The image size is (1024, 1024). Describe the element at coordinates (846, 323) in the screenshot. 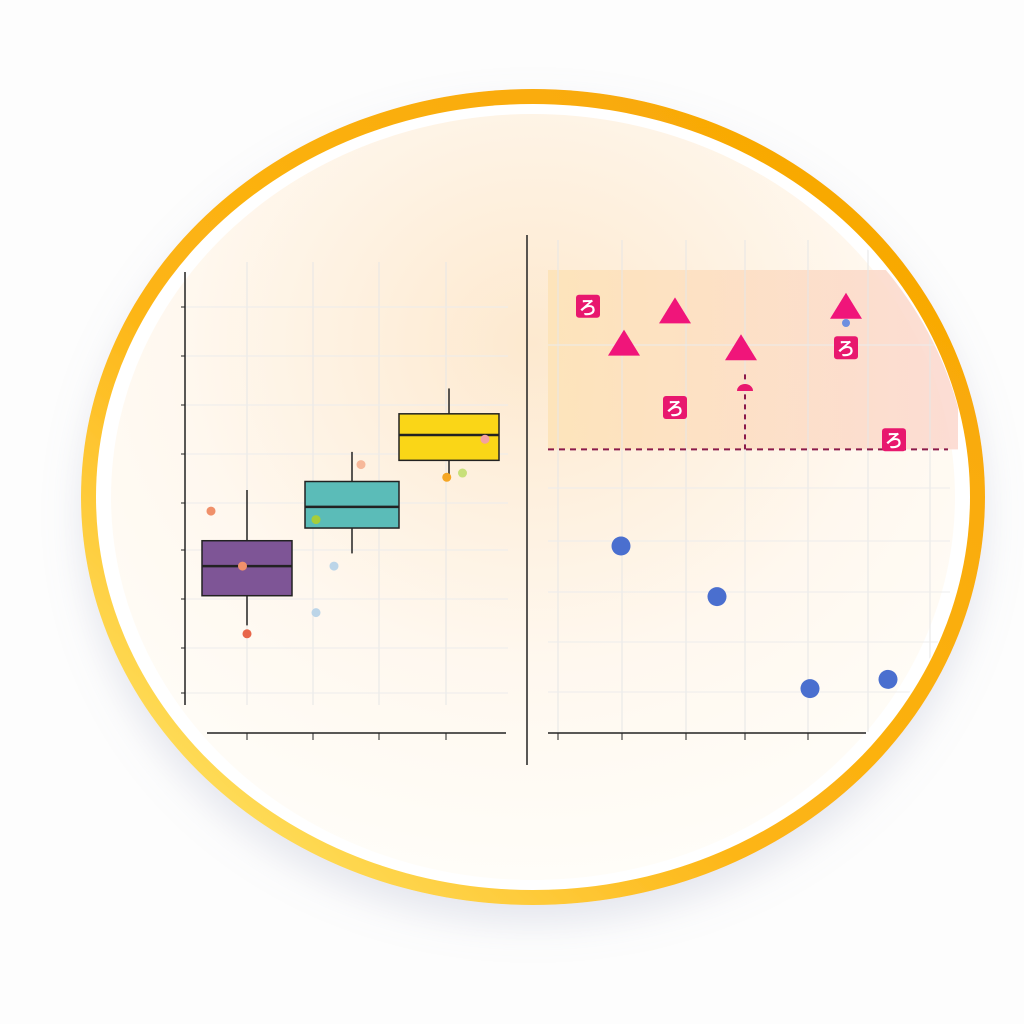

I see `scatter-small-point` at that location.